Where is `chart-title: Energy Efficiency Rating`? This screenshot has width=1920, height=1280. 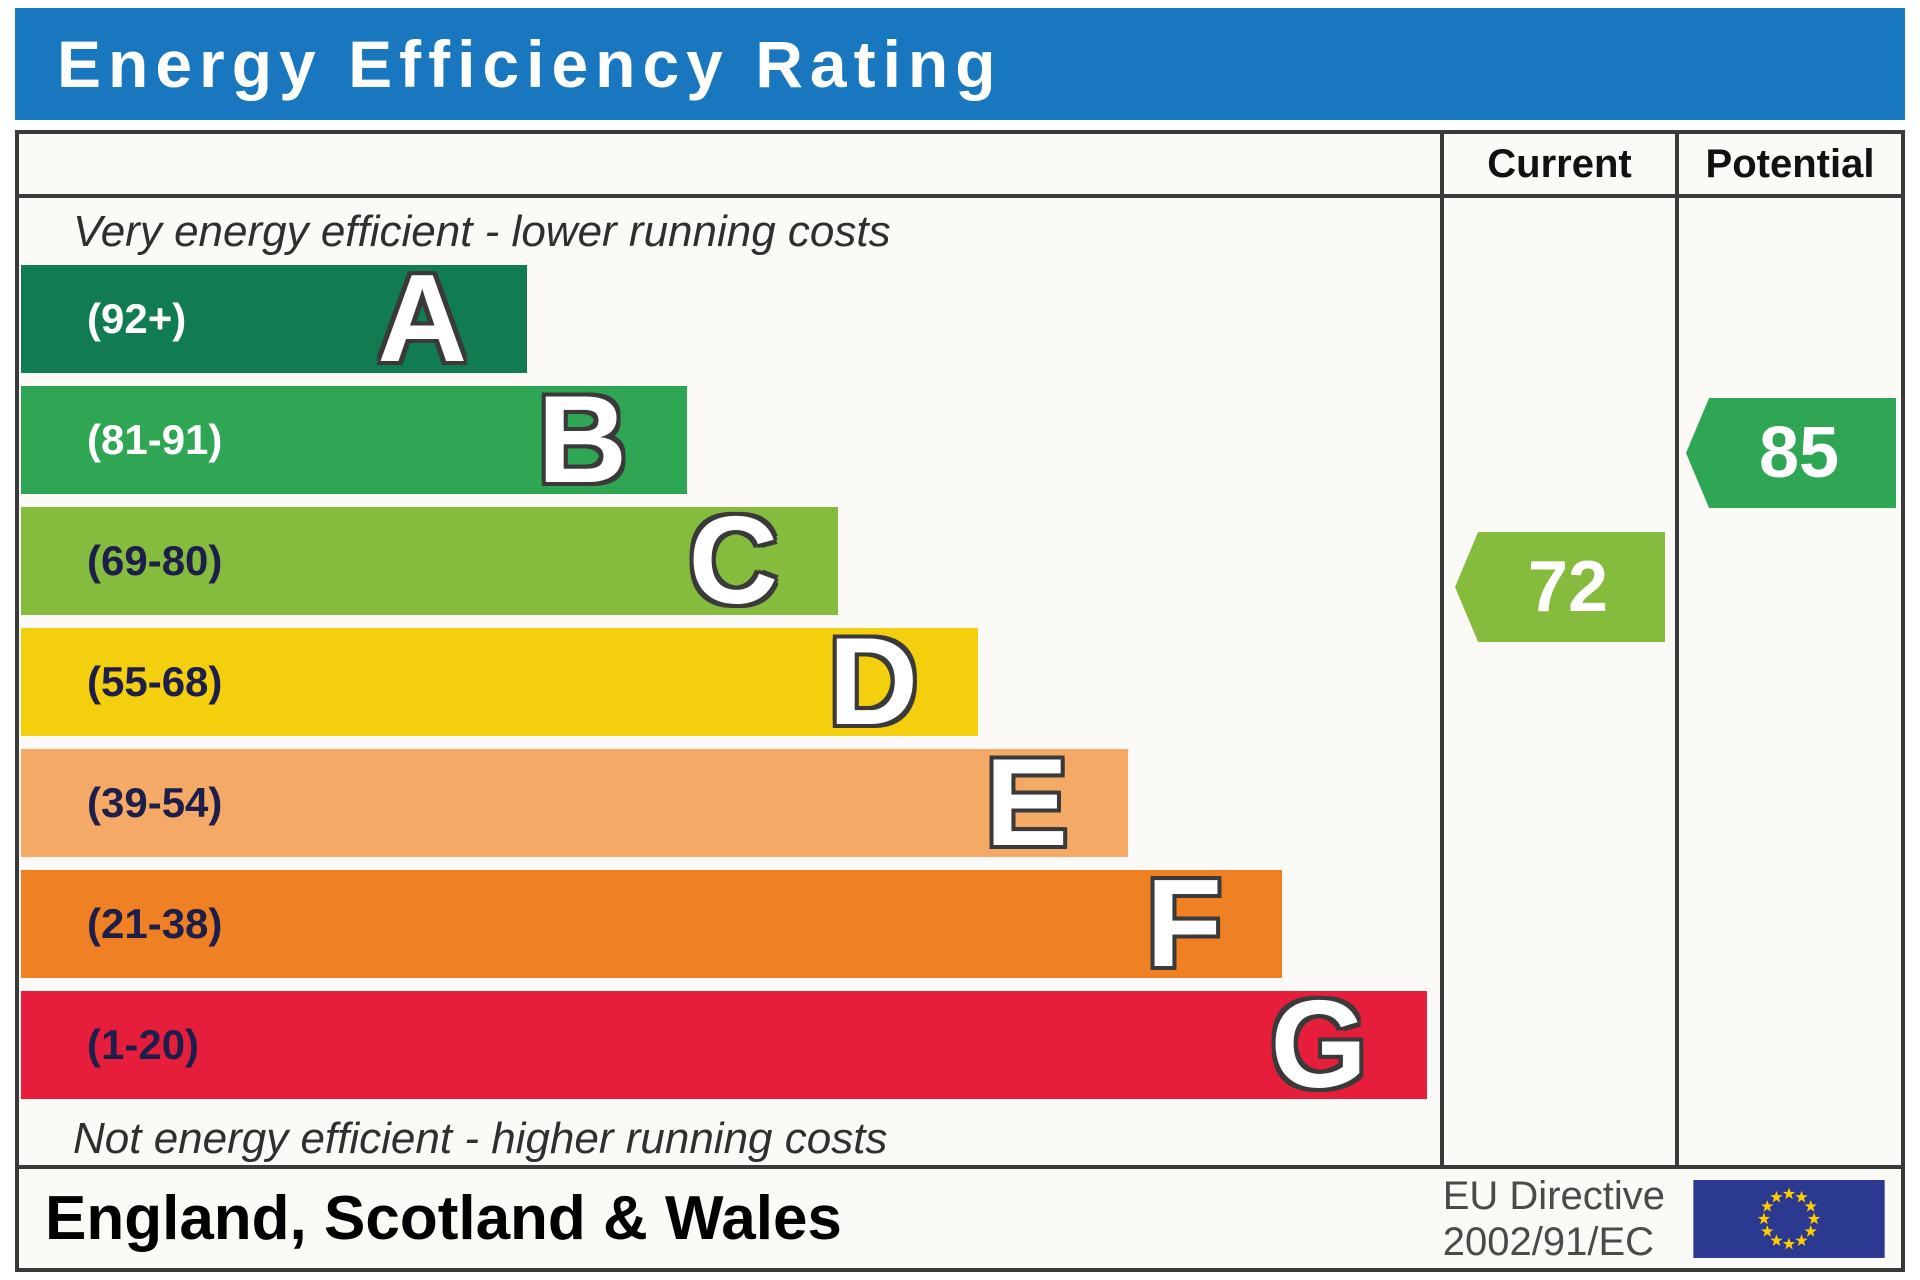
chart-title: Energy Efficiency Rating is located at coordinates (530, 64).